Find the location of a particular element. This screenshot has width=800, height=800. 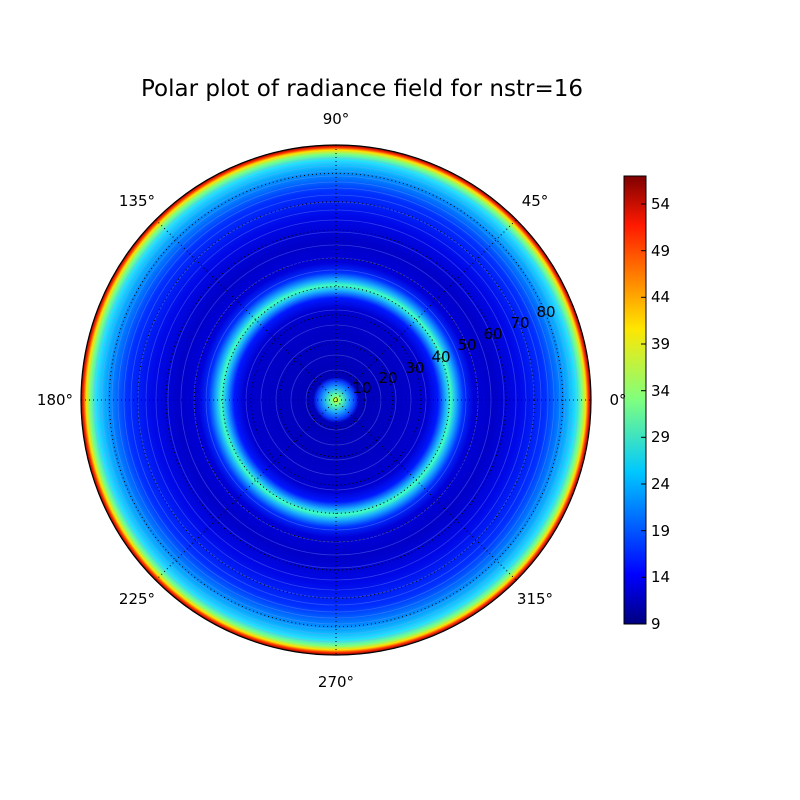

theta-label-225: 225° is located at coordinates (137, 599).